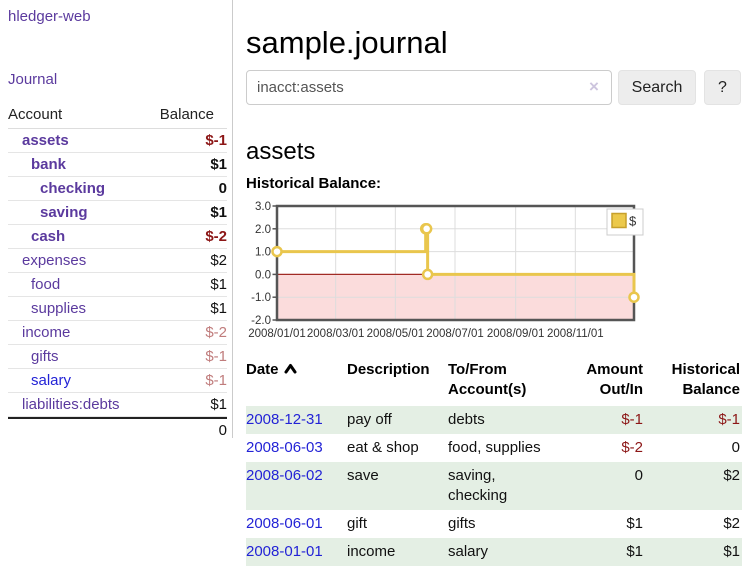  What do you see at coordinates (729, 419) in the screenshot?
I see `balance-cell: $-1` at bounding box center [729, 419].